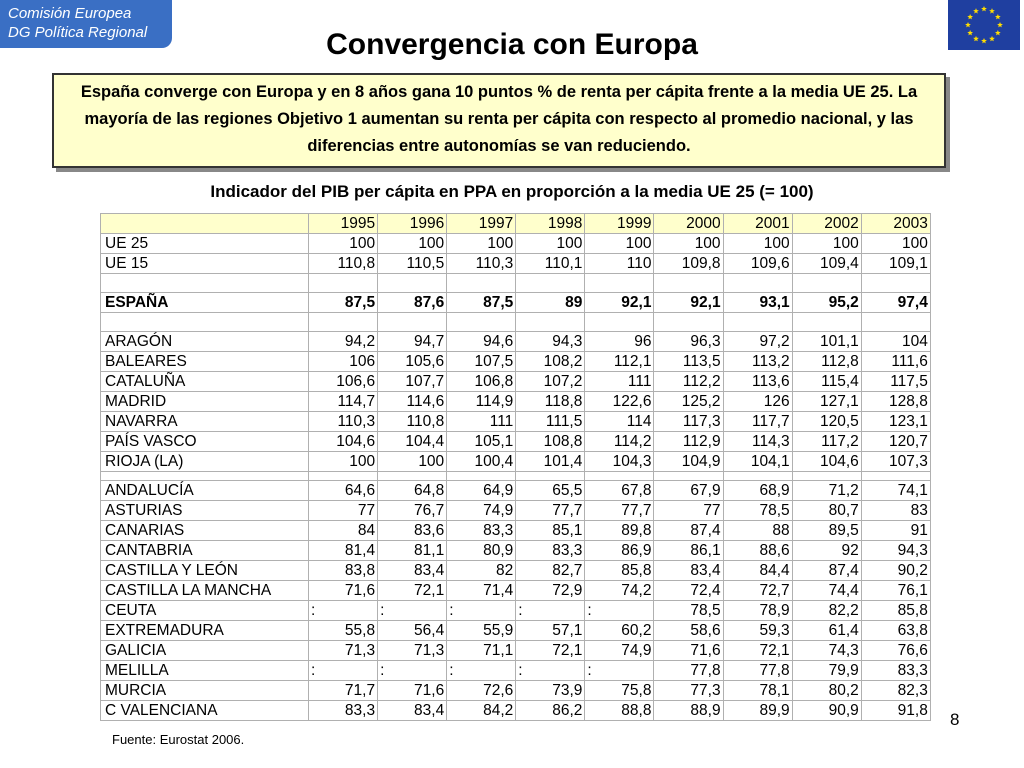 The width and height of the screenshot is (1024, 768). I want to click on value-cell: 82,7, so click(550, 570).